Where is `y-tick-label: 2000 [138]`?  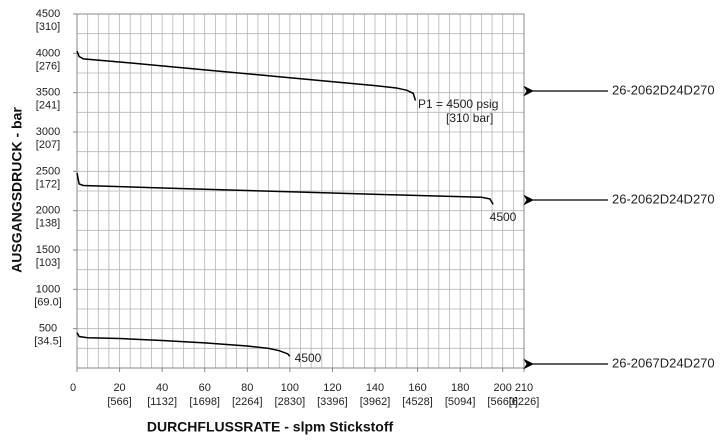 y-tick-label: 2000 [138] is located at coordinates (48, 217).